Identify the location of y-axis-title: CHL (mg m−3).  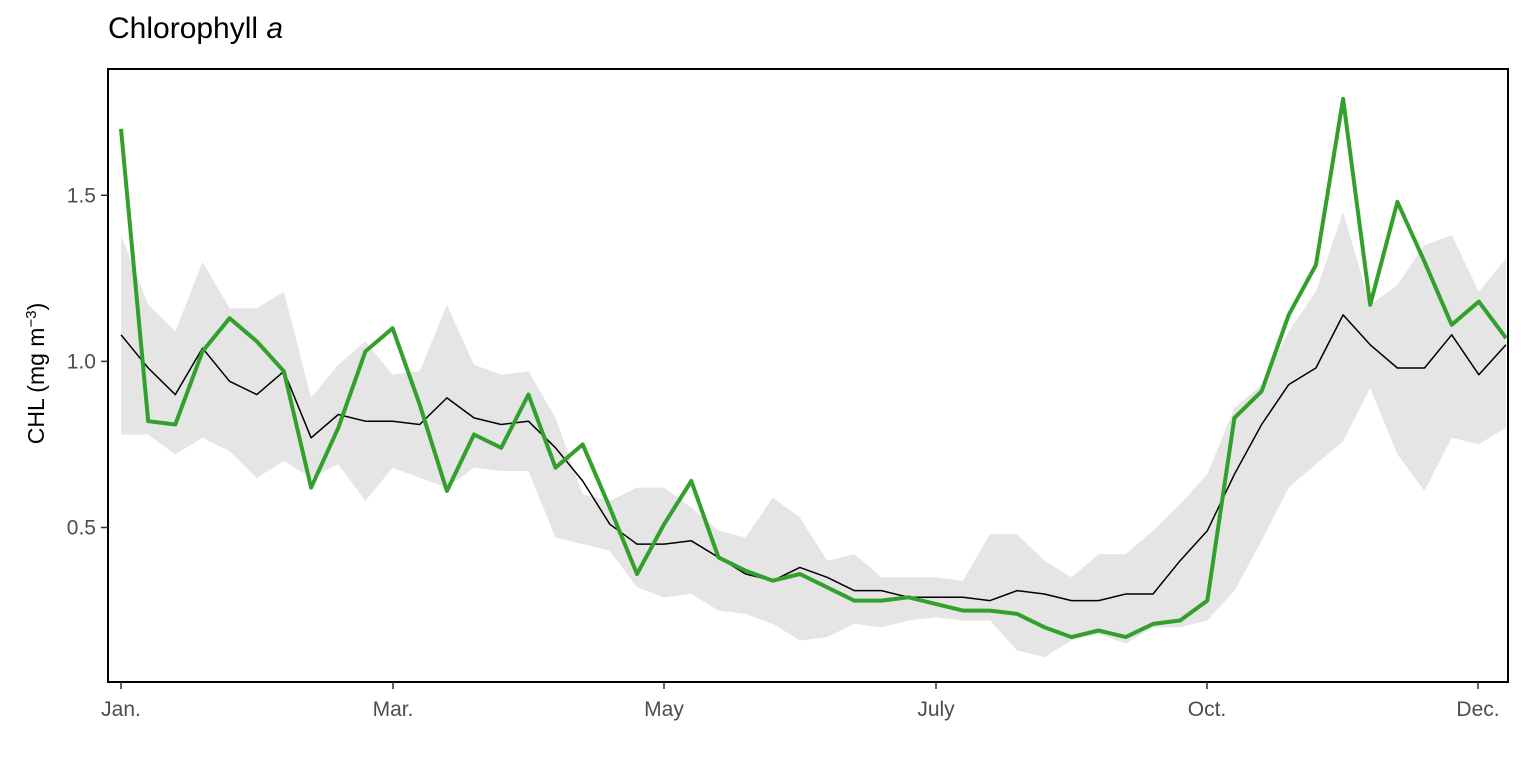
(36, 374).